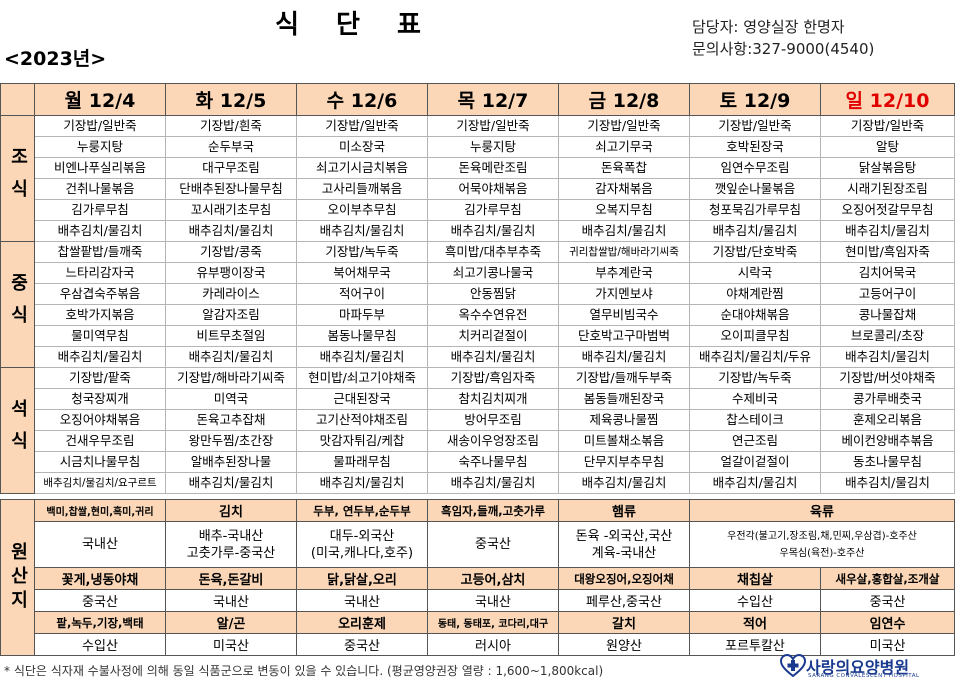 The width and height of the screenshot is (955, 683). Describe the element at coordinates (887, 273) in the screenshot. I see `menu-cell: 김치어묵국` at that location.